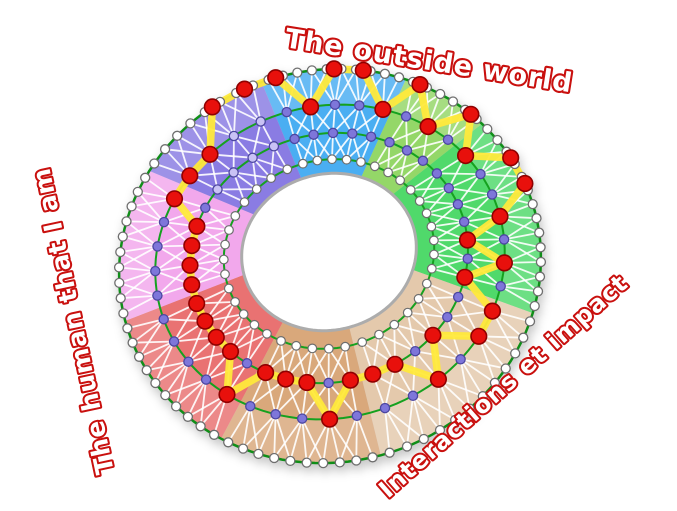 Image resolution: width=677 pixels, height=511 pixels. I want to click on label-human-that-i-am: The human that I am, so click(72, 321).